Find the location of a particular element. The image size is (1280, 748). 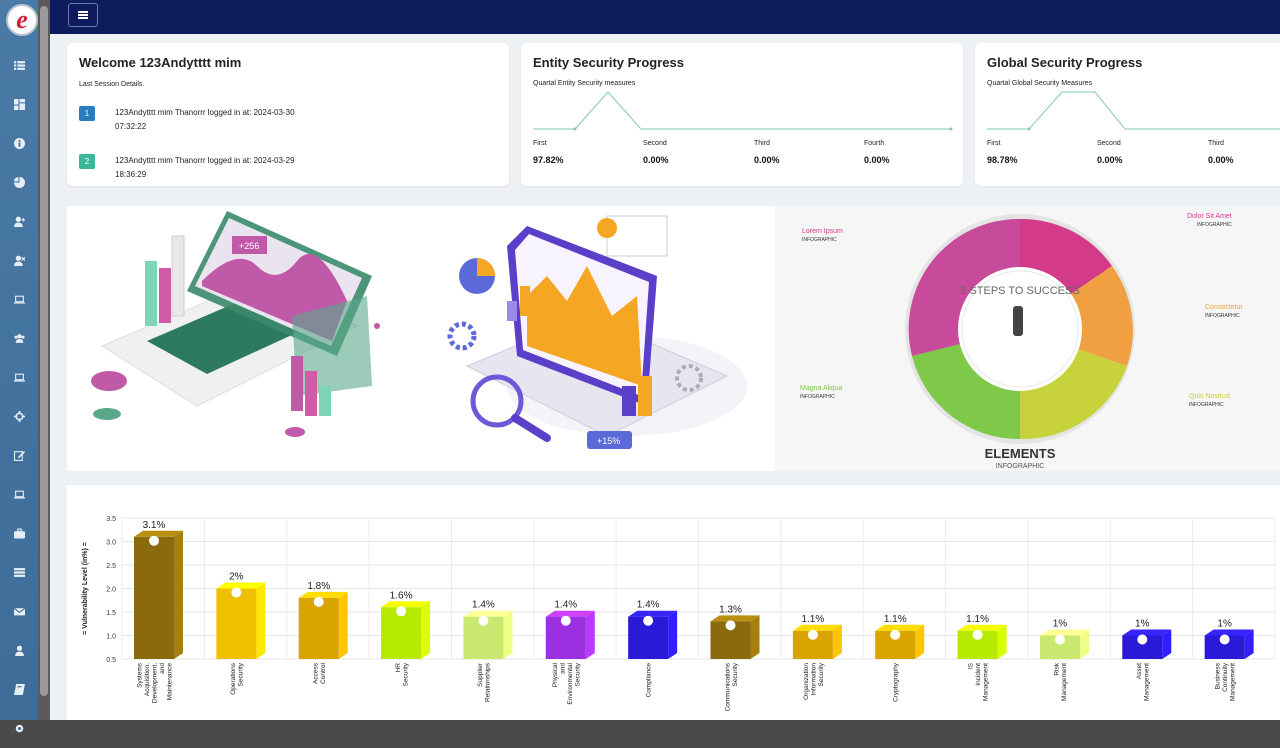

remove-user-icon is located at coordinates (19, 260).